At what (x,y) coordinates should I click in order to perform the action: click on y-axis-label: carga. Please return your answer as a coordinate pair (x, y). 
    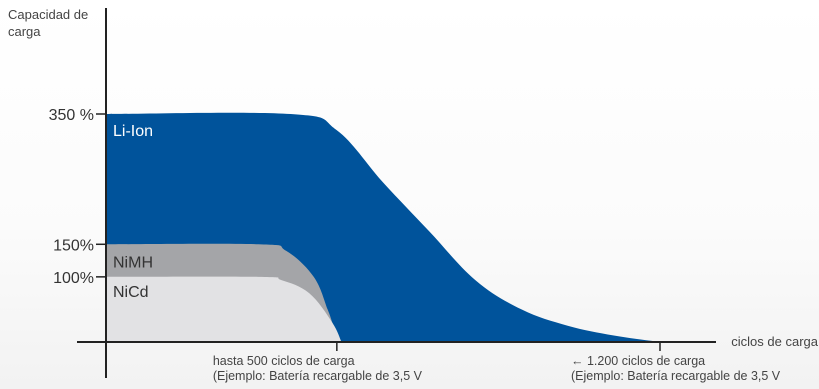
    Looking at the image, I should click on (24, 31).